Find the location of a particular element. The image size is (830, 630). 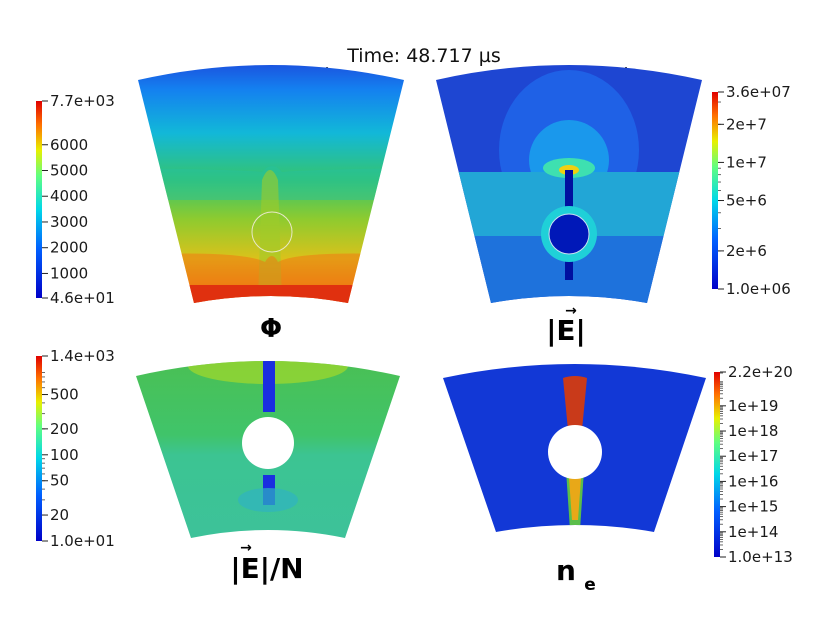

colorbar-tick-label: 4000 is located at coordinates (69, 196).